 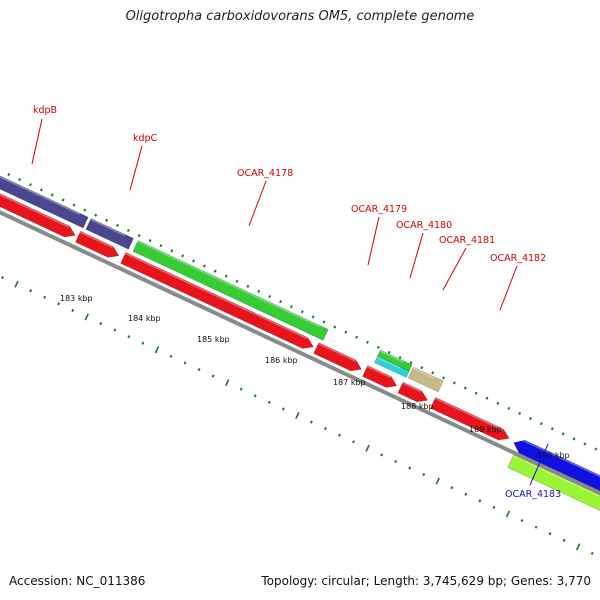 What do you see at coordinates (379, 372) in the screenshot?
I see `ocar4180-cds-highlight` at bounding box center [379, 372].